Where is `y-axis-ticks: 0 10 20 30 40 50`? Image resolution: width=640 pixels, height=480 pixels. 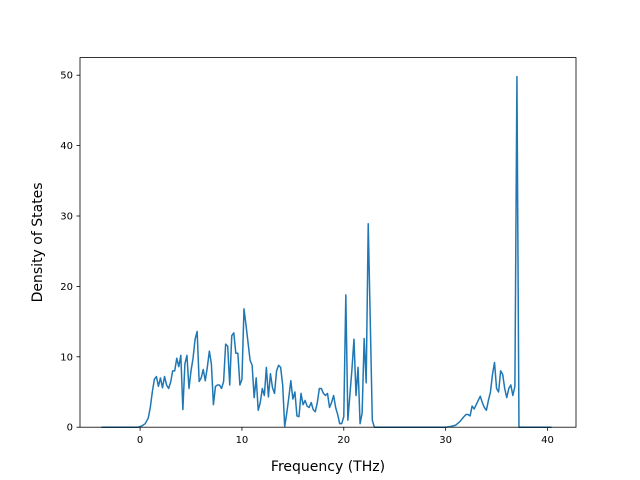 y-axis-ticks: 0 10 20 30 40 50 is located at coordinates (70, 252).